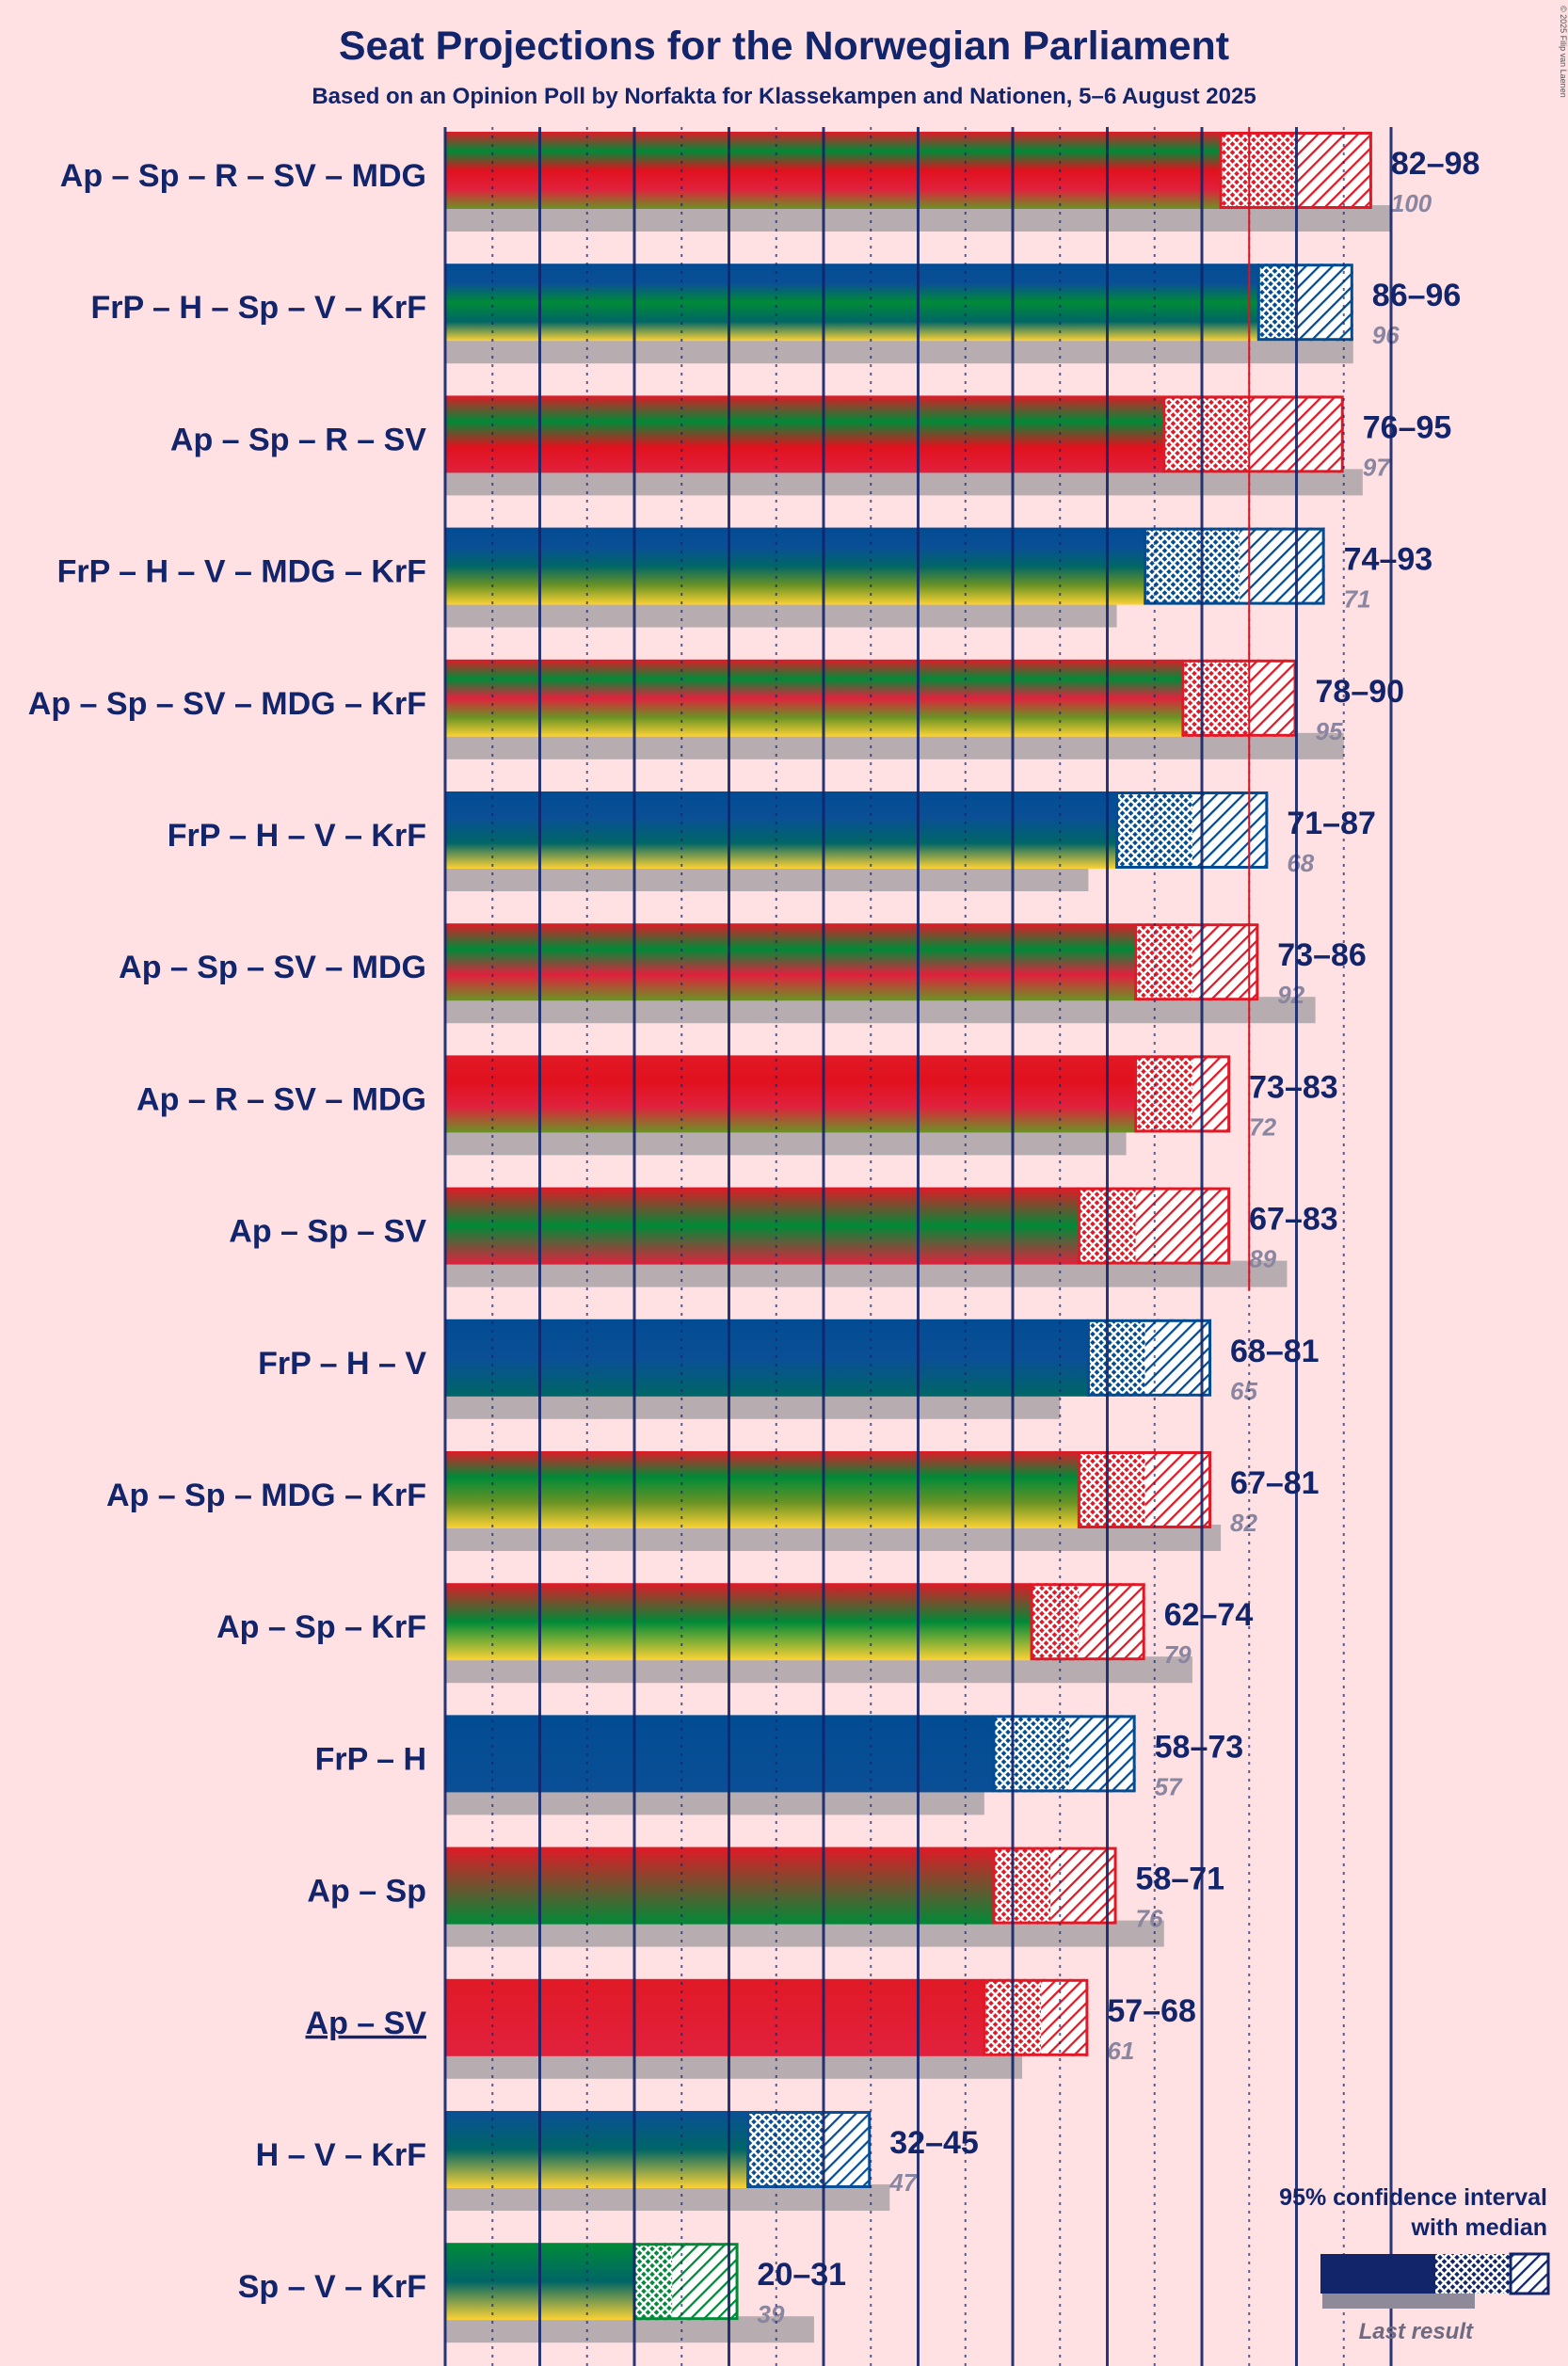  I want to click on coalition-row: Ap – Sp – R – SV 76–95 97, so click(811, 445).